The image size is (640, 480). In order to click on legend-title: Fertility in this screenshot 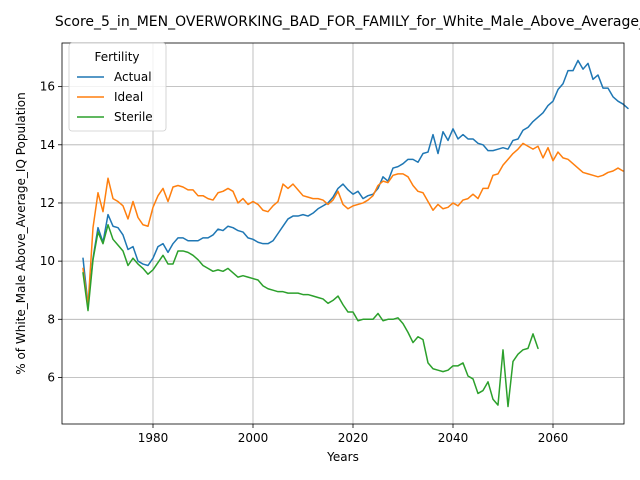, I will do `click(116, 57)`.